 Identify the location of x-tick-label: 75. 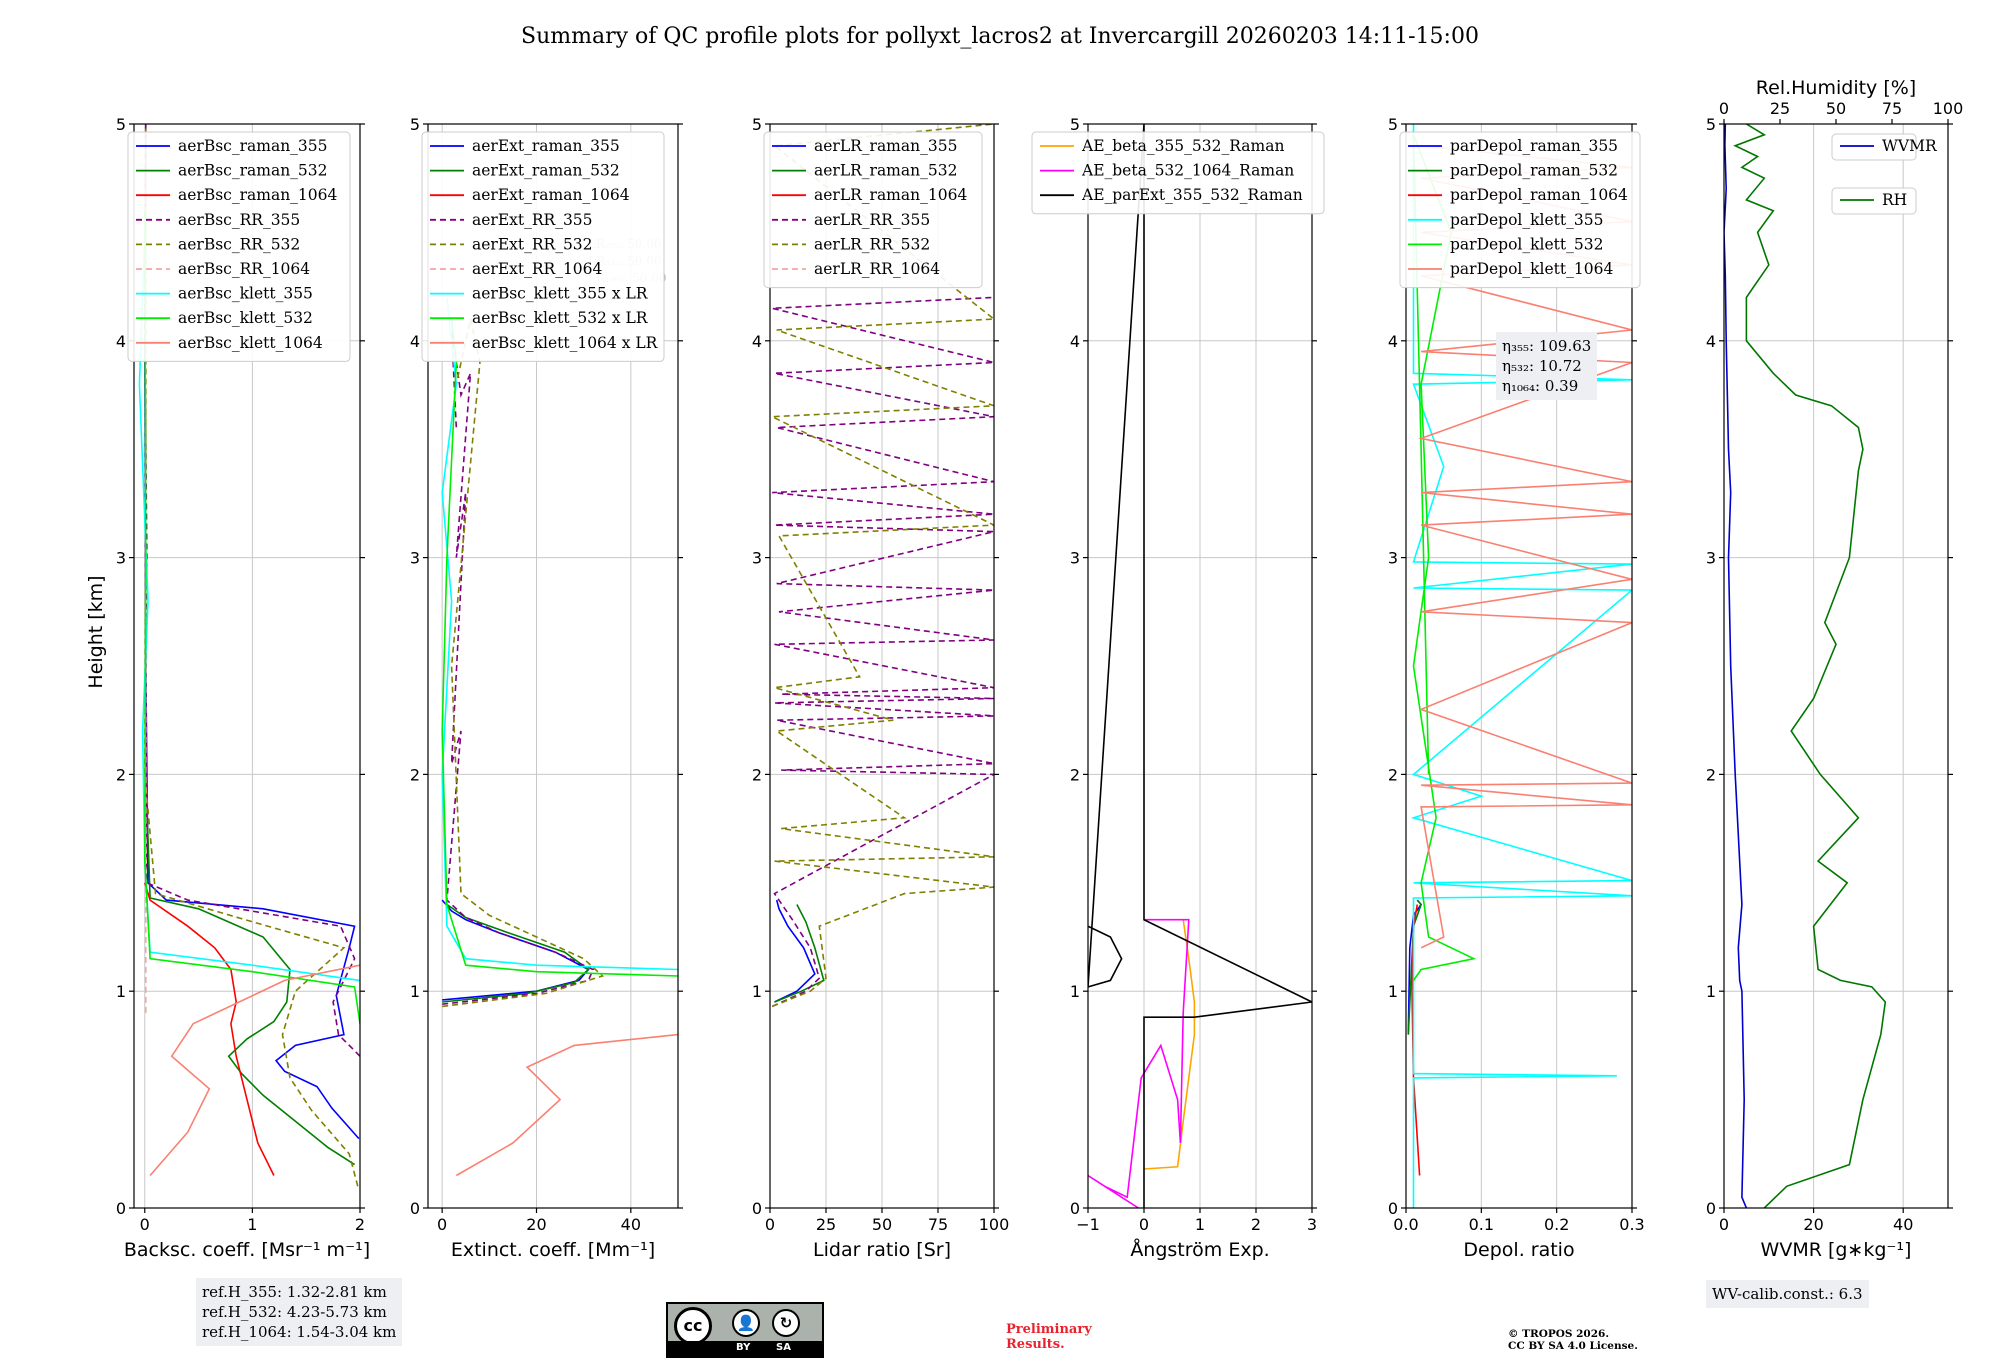
(938, 1224).